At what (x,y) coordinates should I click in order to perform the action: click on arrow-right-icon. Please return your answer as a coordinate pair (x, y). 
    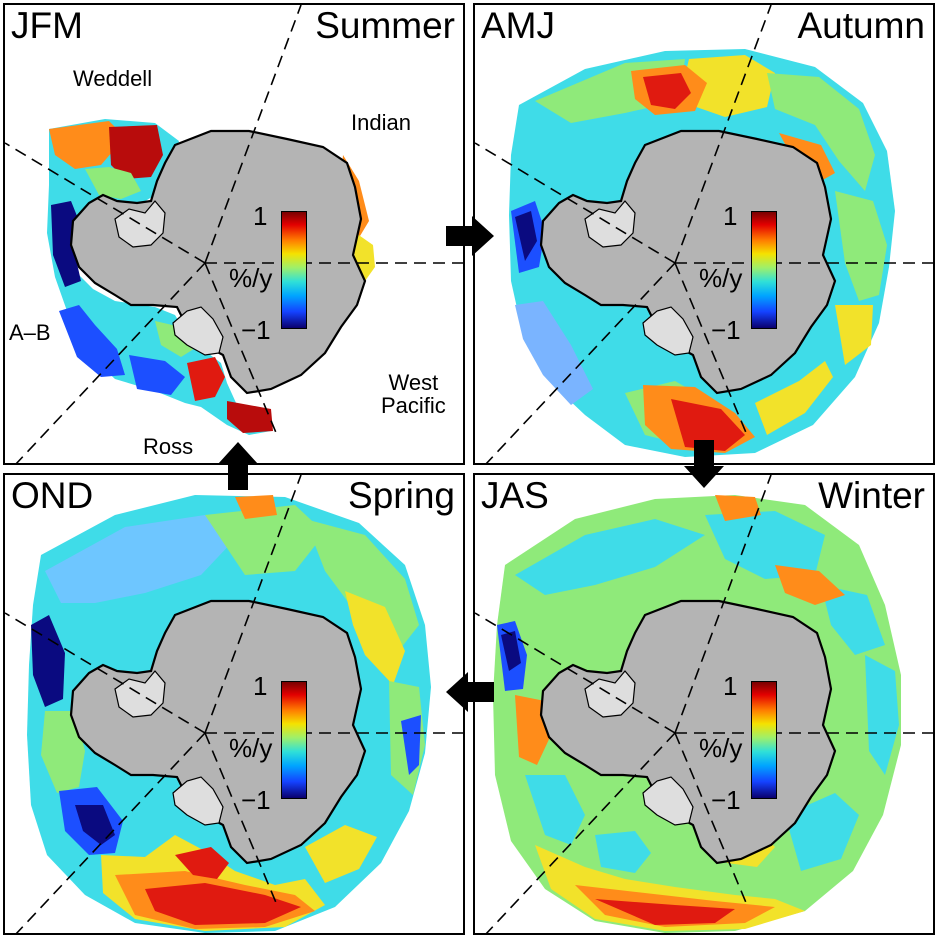
    Looking at the image, I should click on (470, 236).